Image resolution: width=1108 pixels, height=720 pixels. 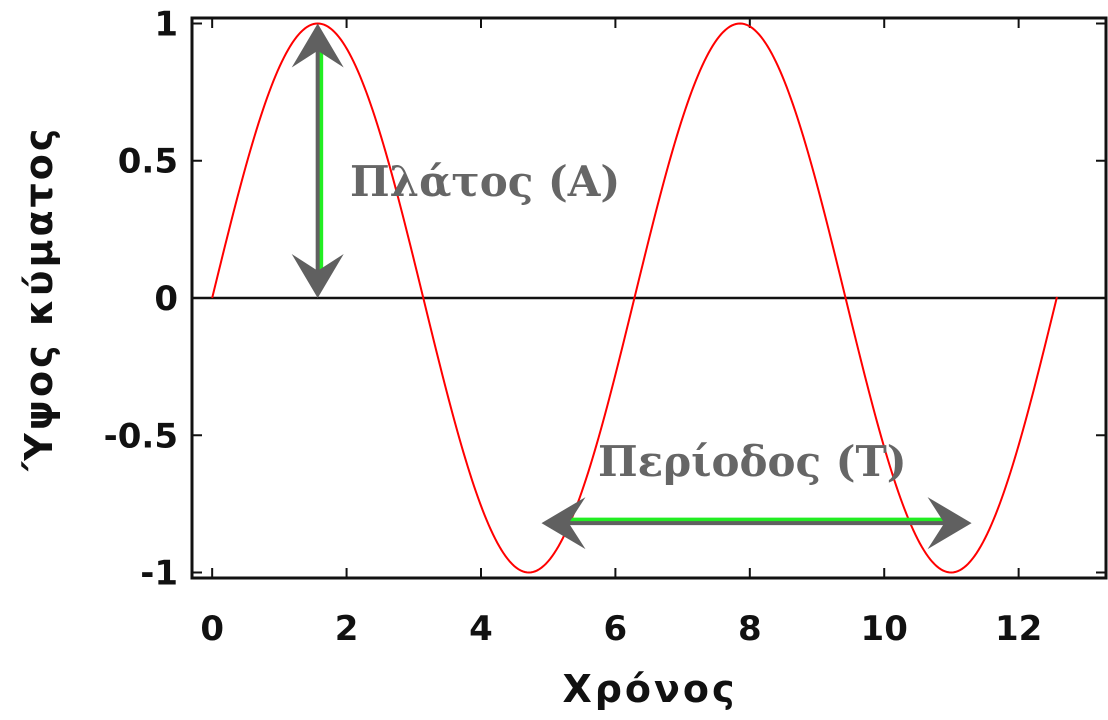 What do you see at coordinates (649, 689) in the screenshot?
I see `x-axis-title: Χρόνος` at bounding box center [649, 689].